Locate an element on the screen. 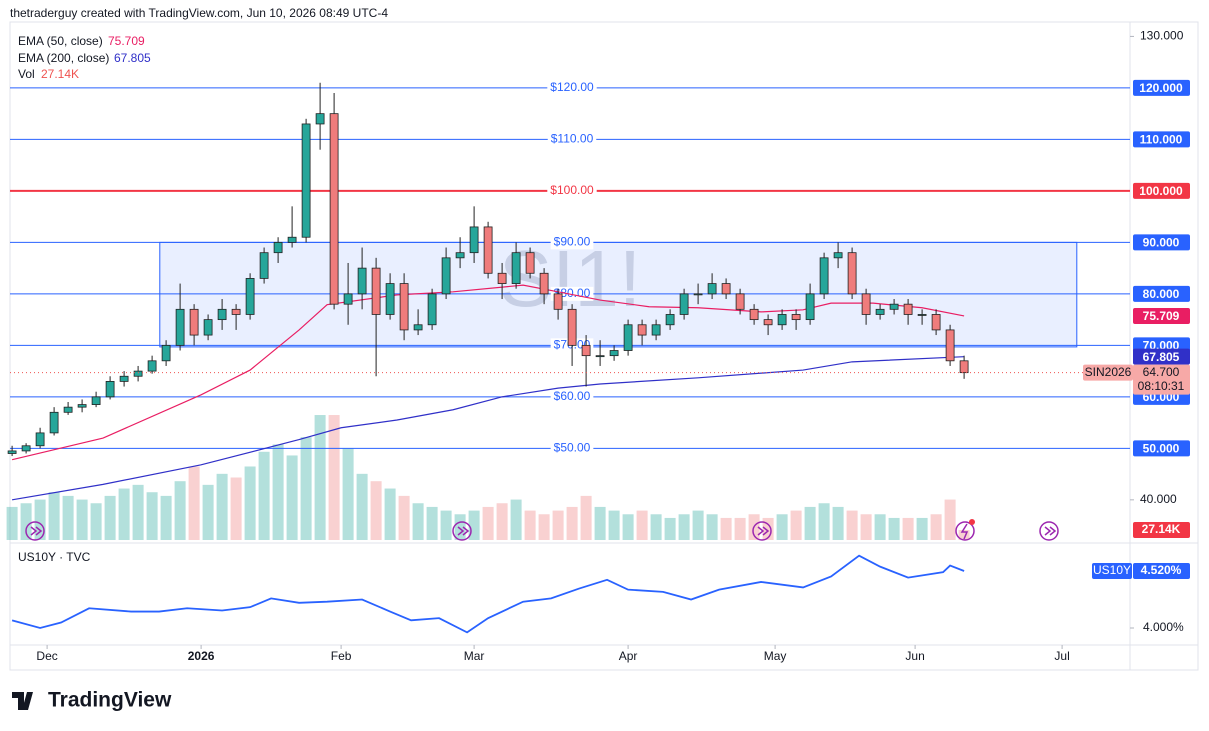 This screenshot has width=1209, height=731. x-tick-label: Mar is located at coordinates (474, 656).